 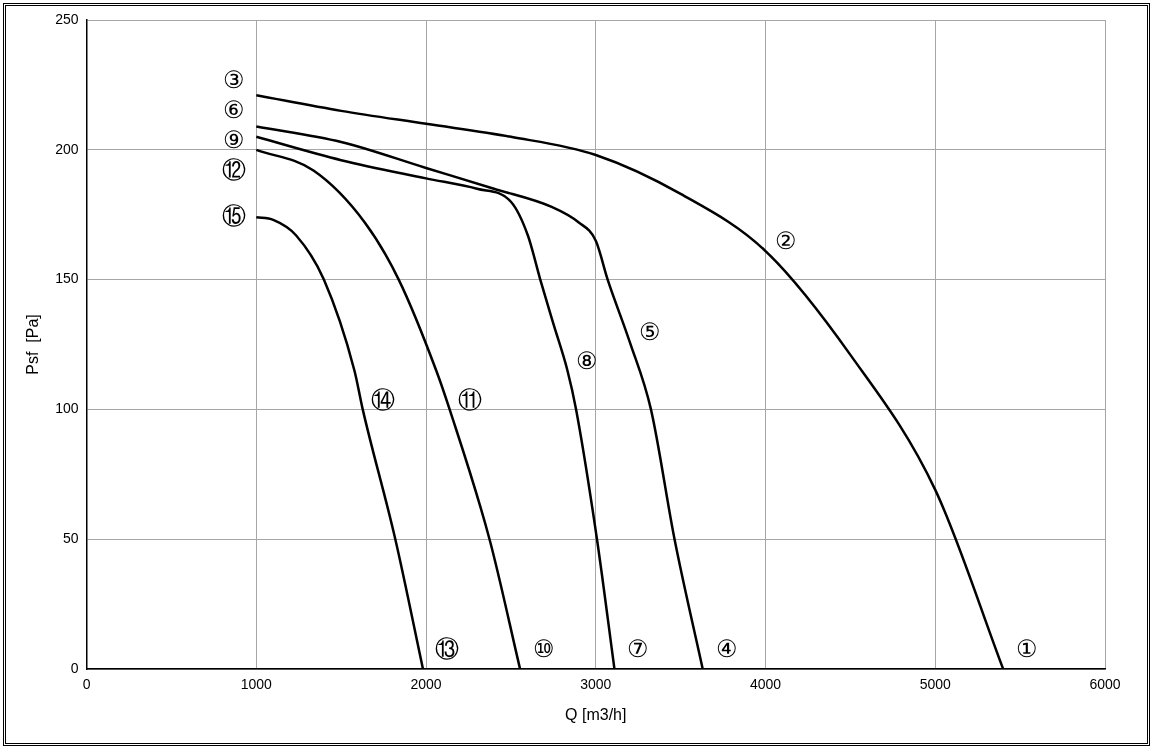 I want to click on annotation: ⑬, so click(x=446, y=649).